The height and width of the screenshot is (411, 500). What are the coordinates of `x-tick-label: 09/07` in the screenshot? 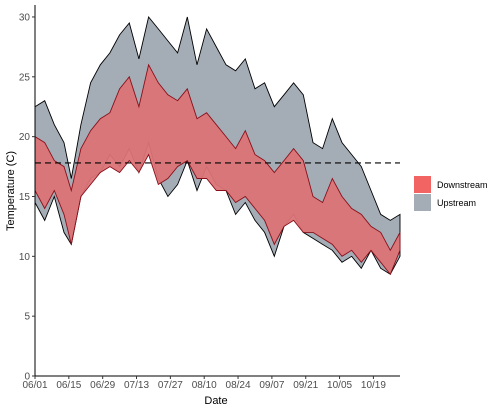 It's located at (271, 385).